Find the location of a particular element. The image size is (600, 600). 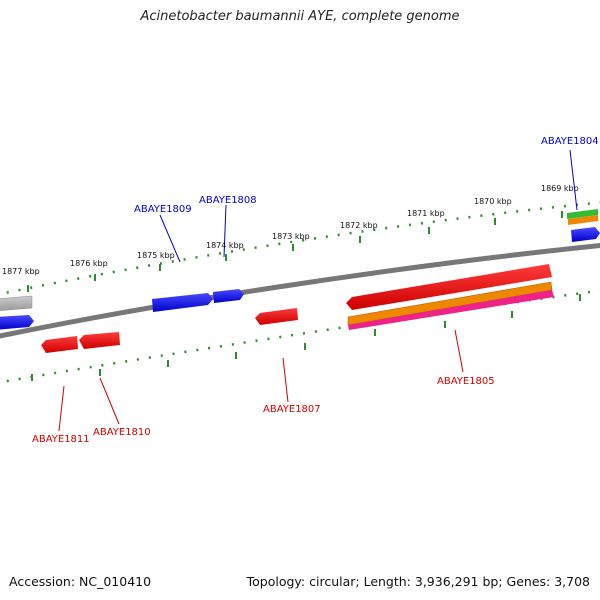

gene-arrow-gray is located at coordinates (16, 303).